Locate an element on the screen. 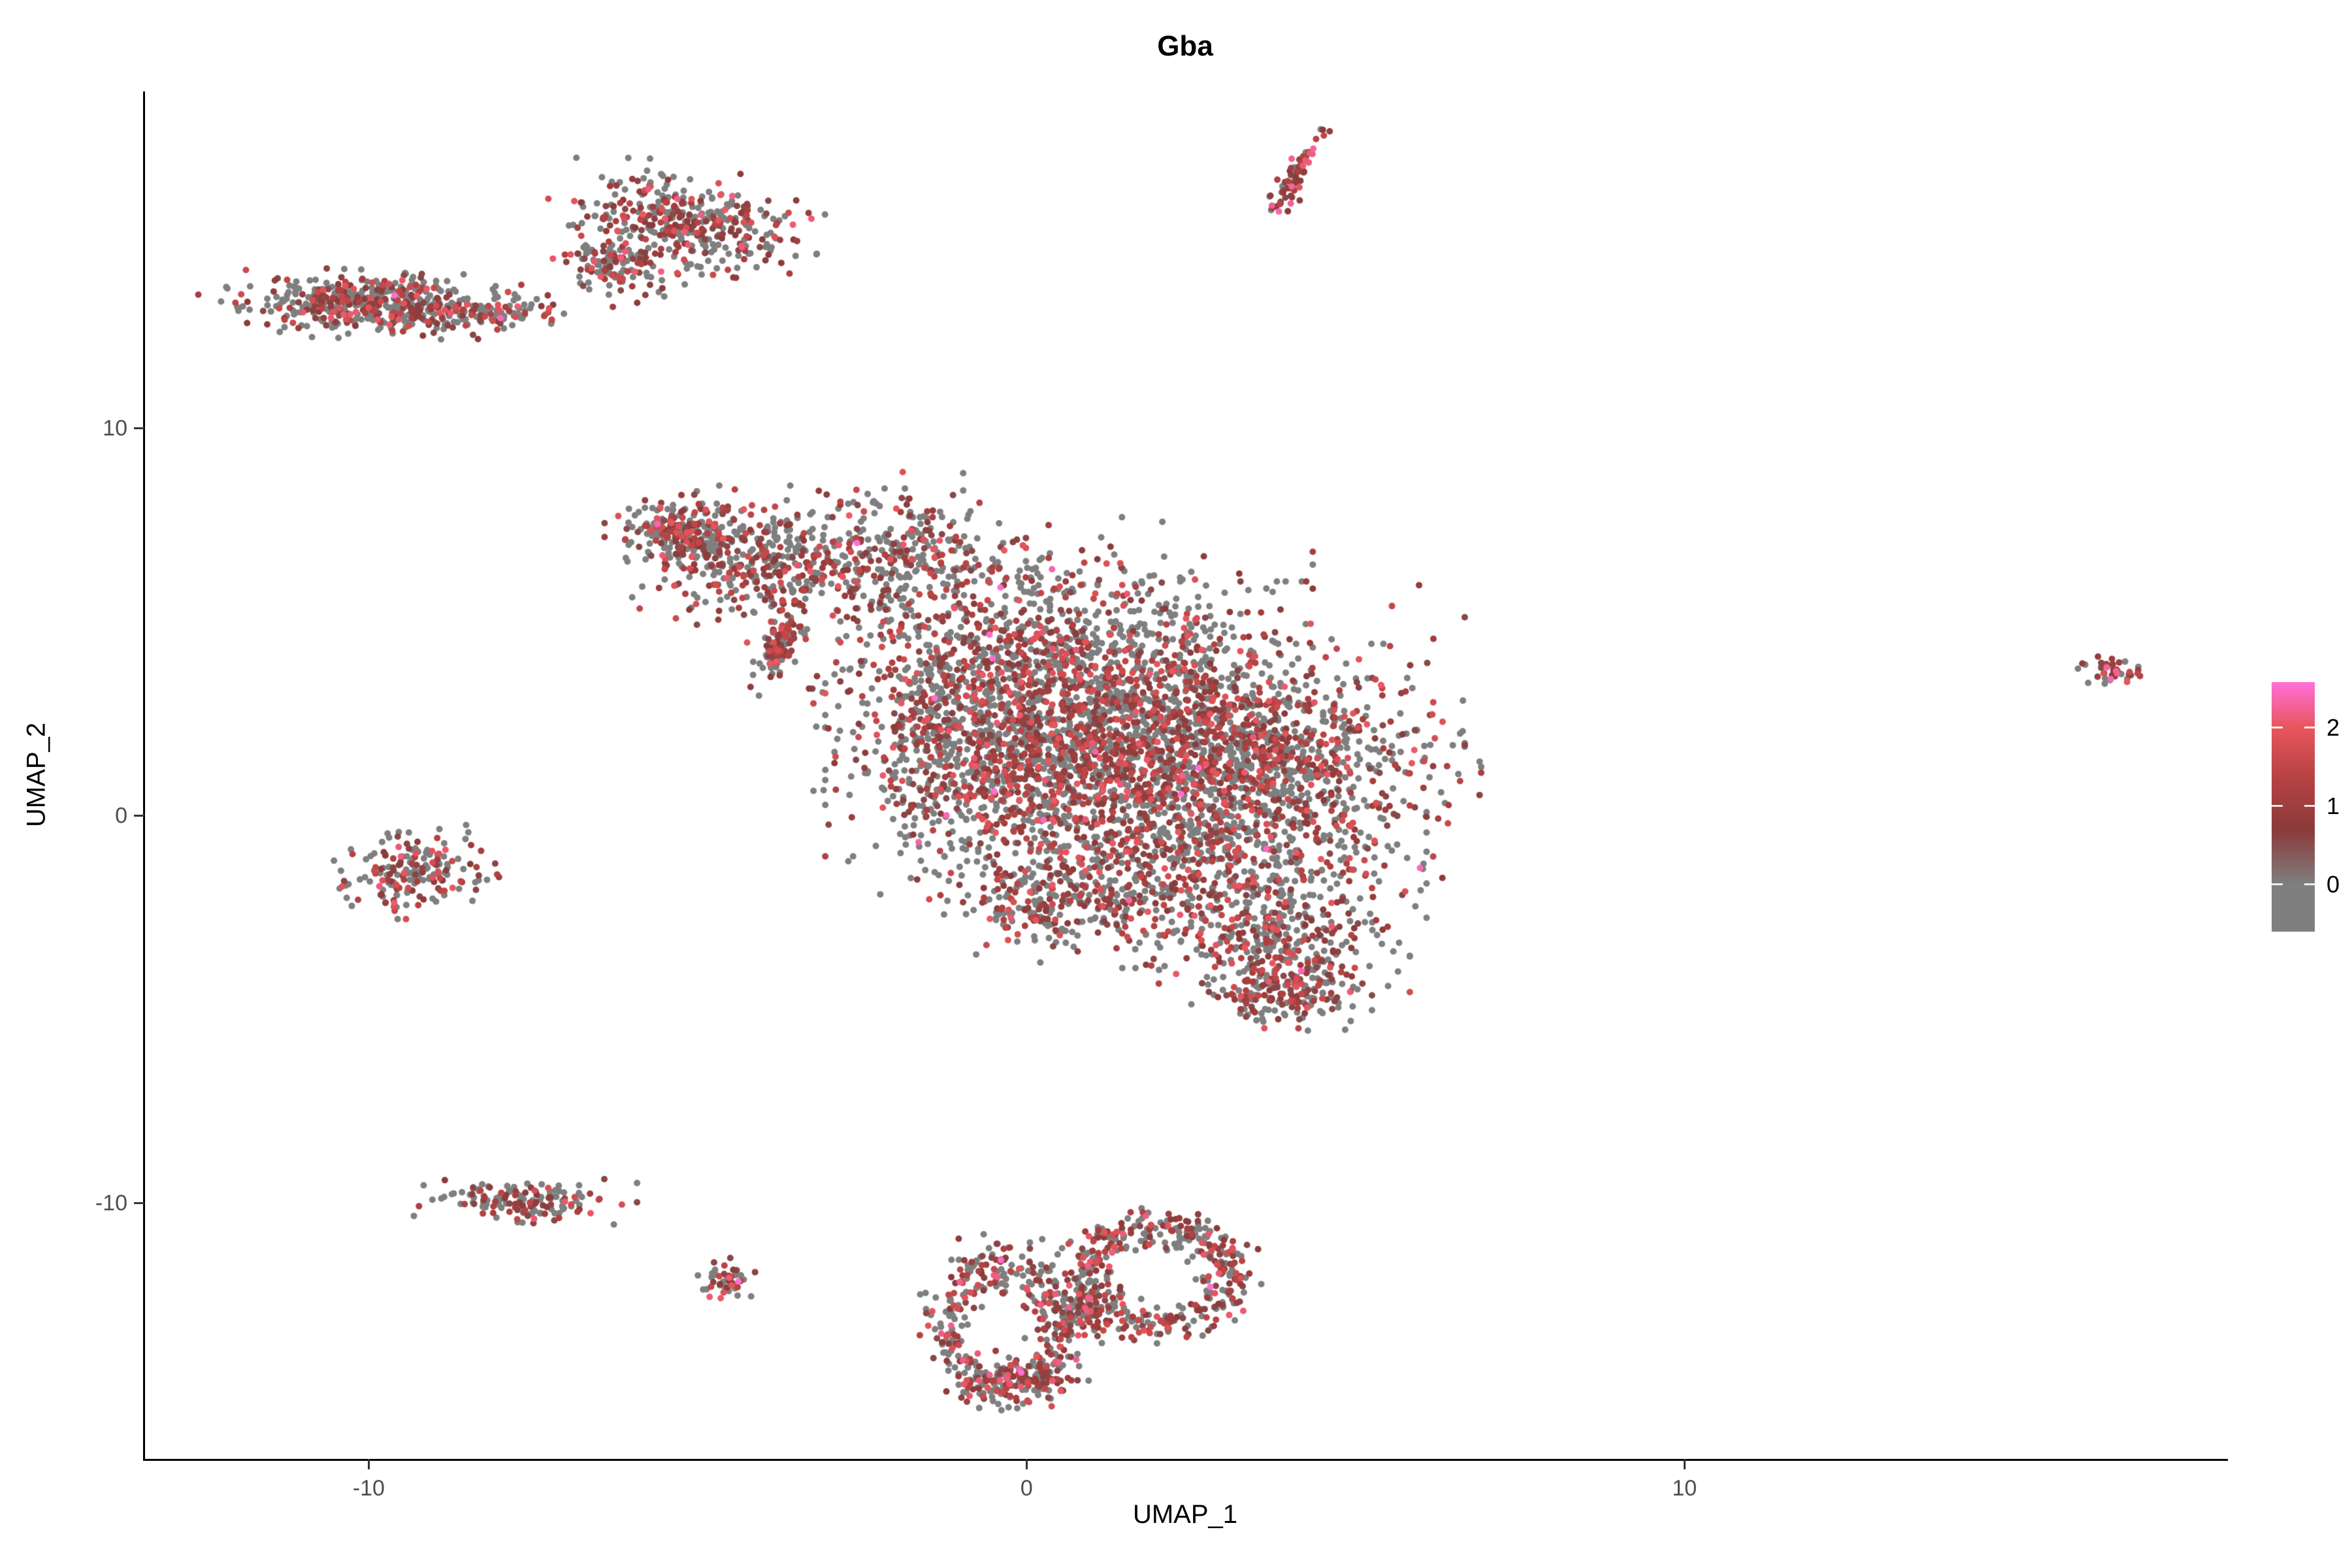 This screenshot has height=1568, width=2352. x-tick-label: 10 is located at coordinates (1684, 1488).